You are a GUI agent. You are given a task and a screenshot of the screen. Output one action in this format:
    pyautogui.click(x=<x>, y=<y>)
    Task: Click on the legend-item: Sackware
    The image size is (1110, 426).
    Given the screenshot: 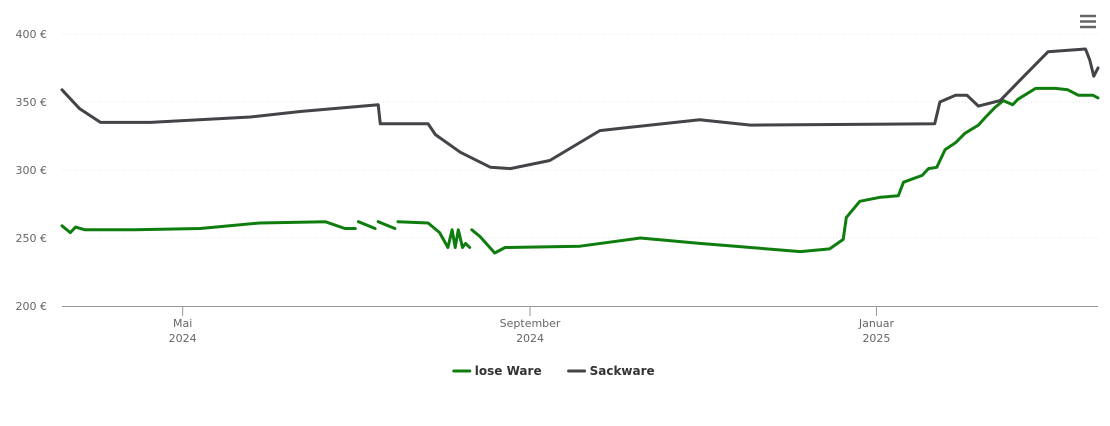 What is the action you would take?
    pyautogui.click(x=611, y=371)
    